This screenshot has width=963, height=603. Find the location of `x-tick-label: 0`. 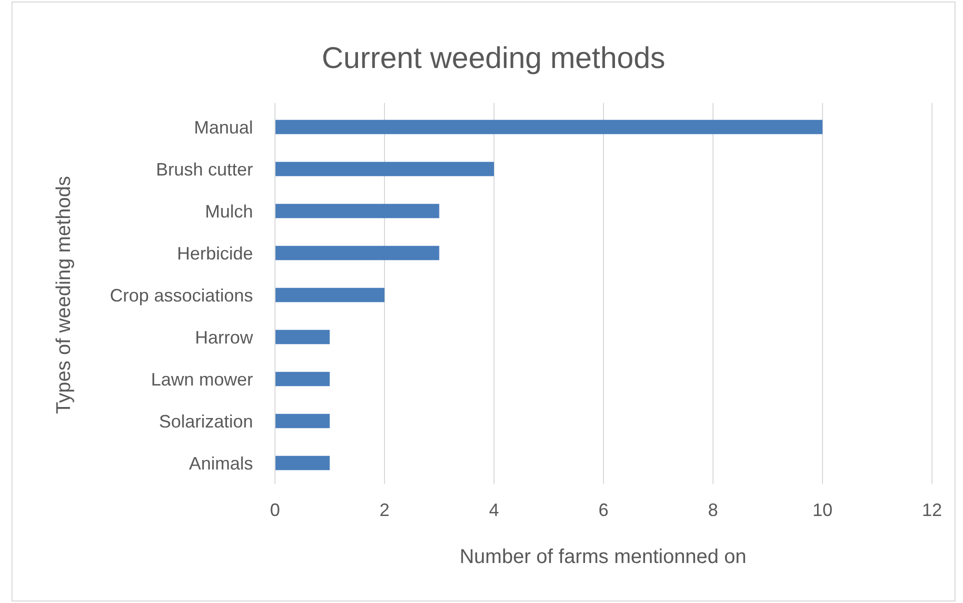

x-tick-label: 0 is located at coordinates (275, 510).